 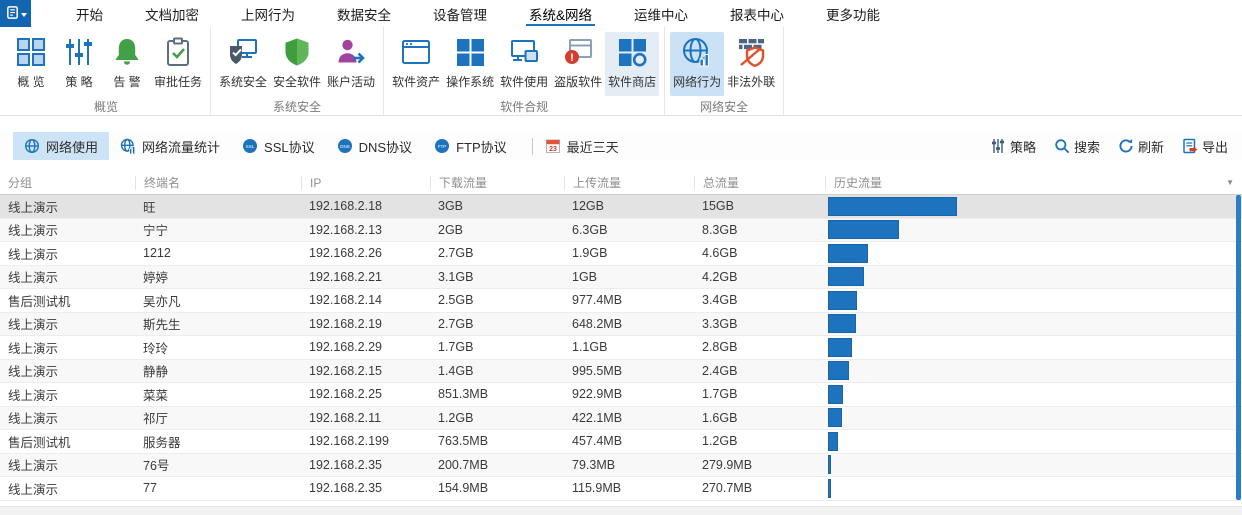 What do you see at coordinates (127, 82) in the screenshot?
I see `ribbon-item-label: 告 警` at bounding box center [127, 82].